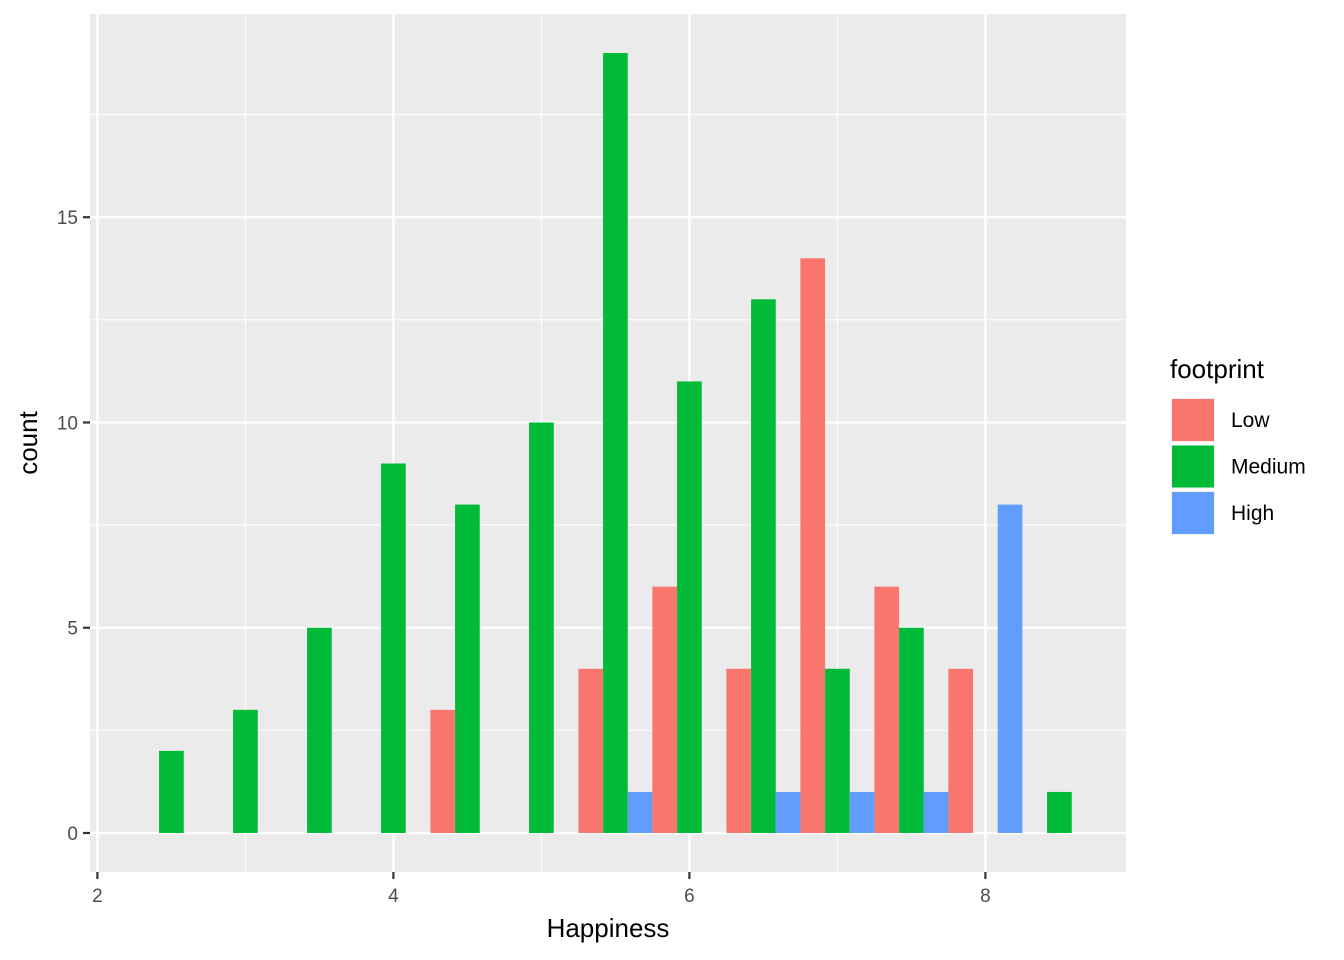  I want to click on legend-items: Low Medium High, so click(1238, 466).